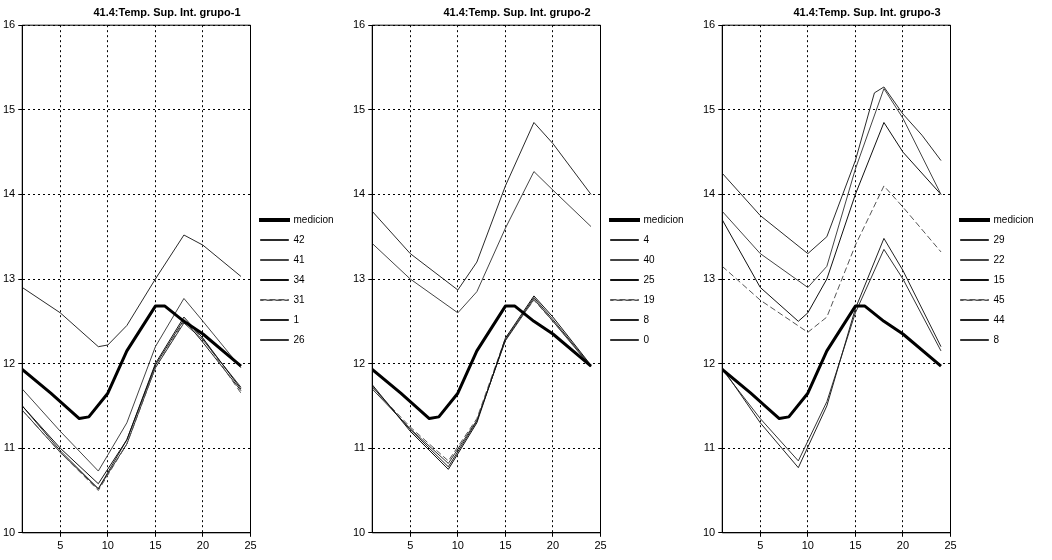 The image size is (1052, 560). What do you see at coordinates (299, 279) in the screenshot?
I see `legend-label: 34` at bounding box center [299, 279].